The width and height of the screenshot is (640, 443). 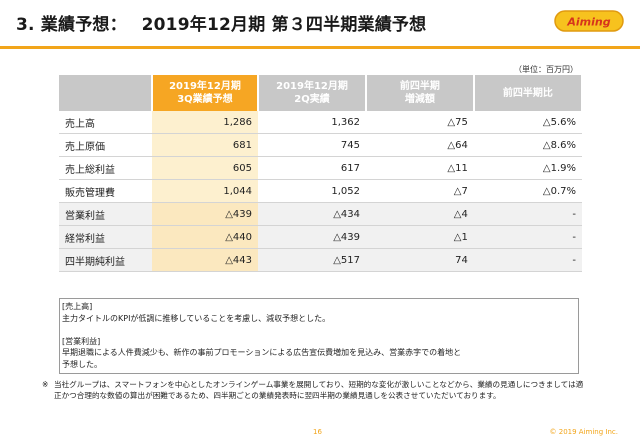 What do you see at coordinates (204, 260) in the screenshot?
I see `forecast-cell: △443` at bounding box center [204, 260].